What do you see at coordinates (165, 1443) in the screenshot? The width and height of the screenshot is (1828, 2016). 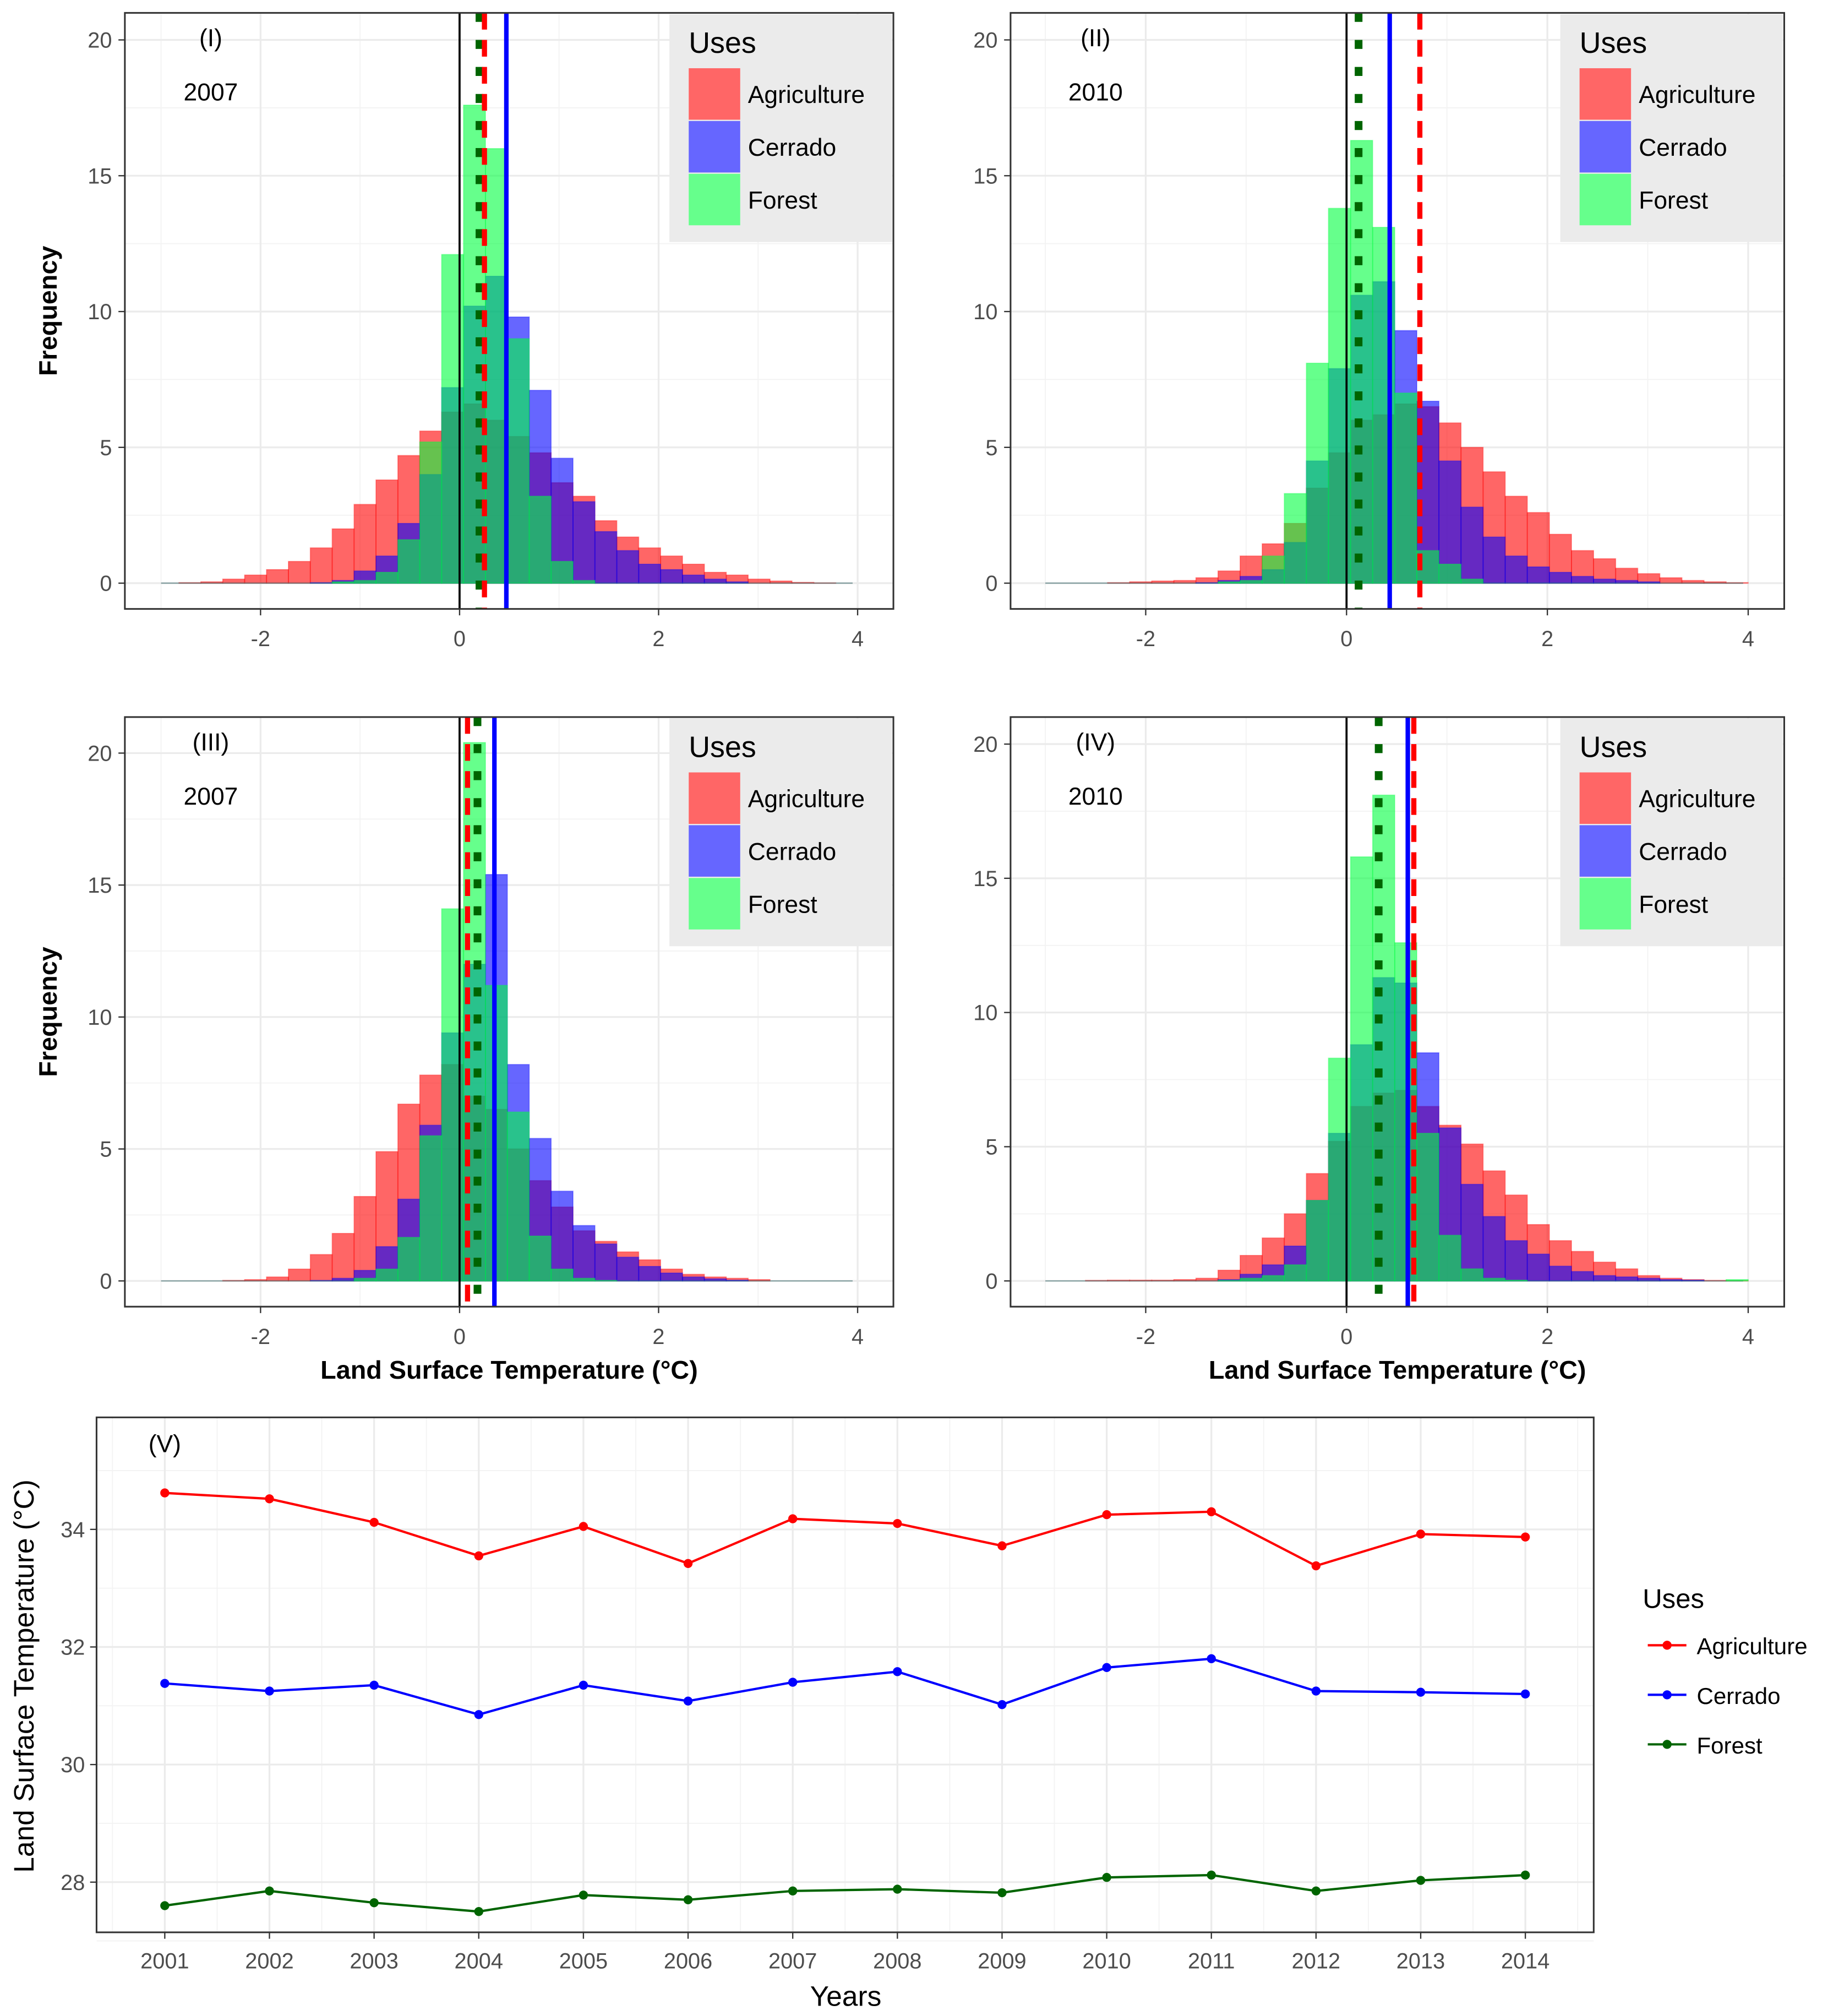 I see `panel-label: (V)` at bounding box center [165, 1443].